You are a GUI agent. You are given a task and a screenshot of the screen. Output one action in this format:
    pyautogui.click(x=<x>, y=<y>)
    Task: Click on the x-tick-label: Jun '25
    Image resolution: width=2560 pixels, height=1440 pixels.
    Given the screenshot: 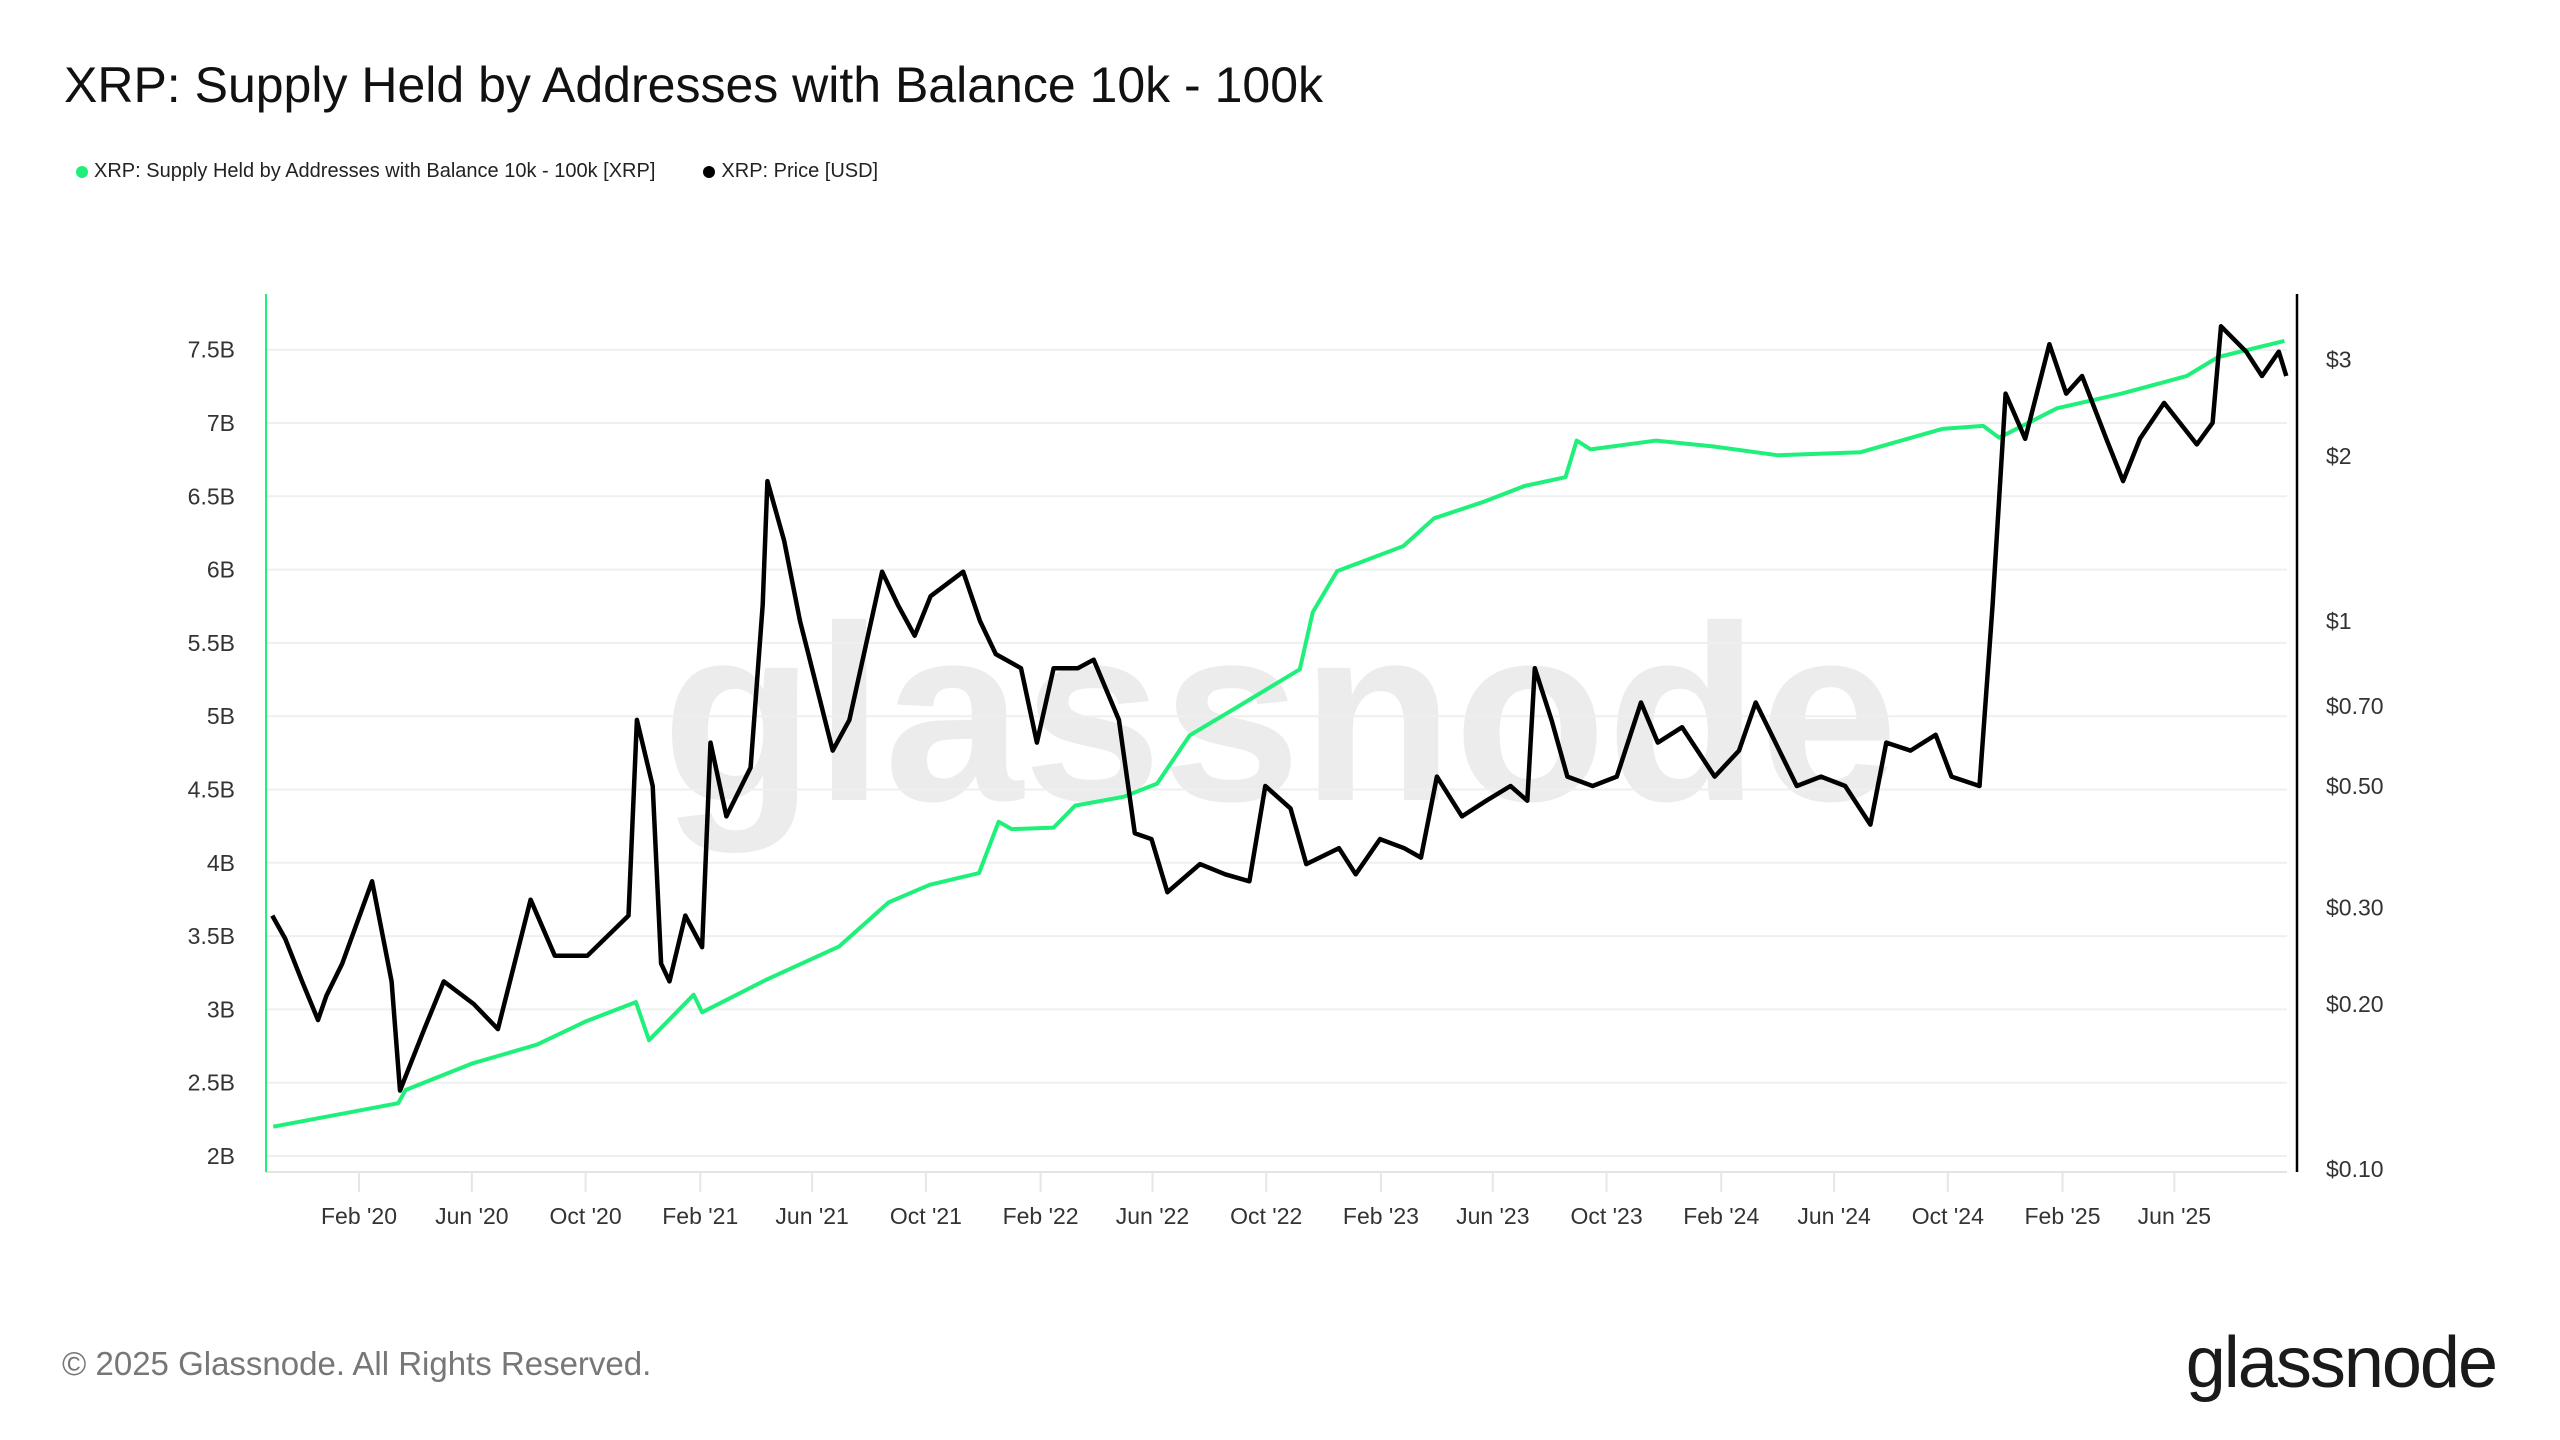 What is the action you would take?
    pyautogui.click(x=2174, y=1216)
    